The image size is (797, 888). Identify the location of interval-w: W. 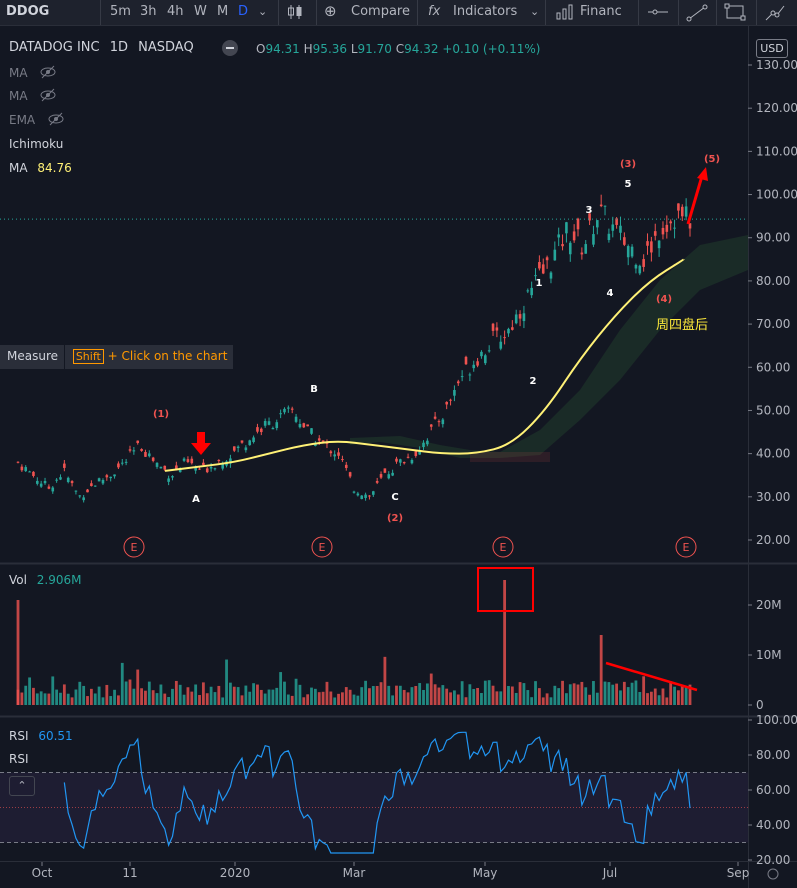
(200, 11).